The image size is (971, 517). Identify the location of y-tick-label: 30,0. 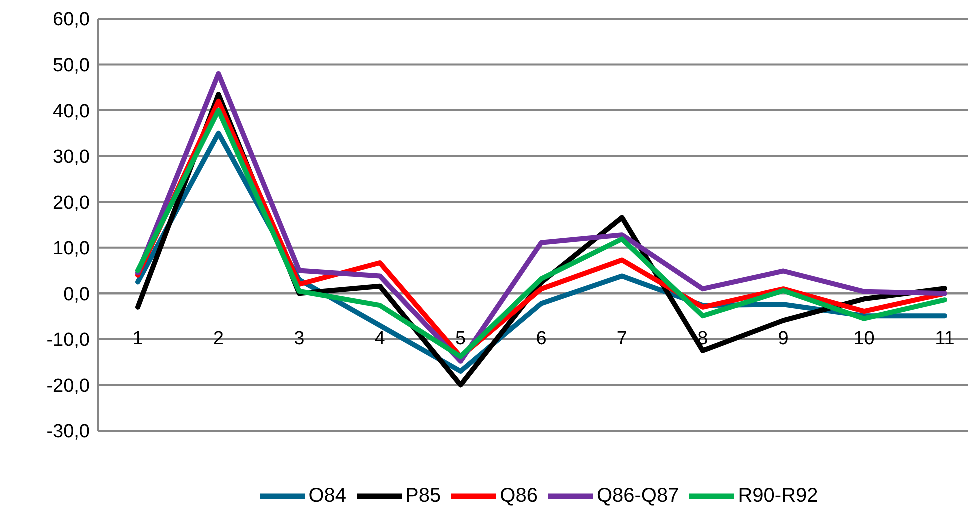
(71, 157).